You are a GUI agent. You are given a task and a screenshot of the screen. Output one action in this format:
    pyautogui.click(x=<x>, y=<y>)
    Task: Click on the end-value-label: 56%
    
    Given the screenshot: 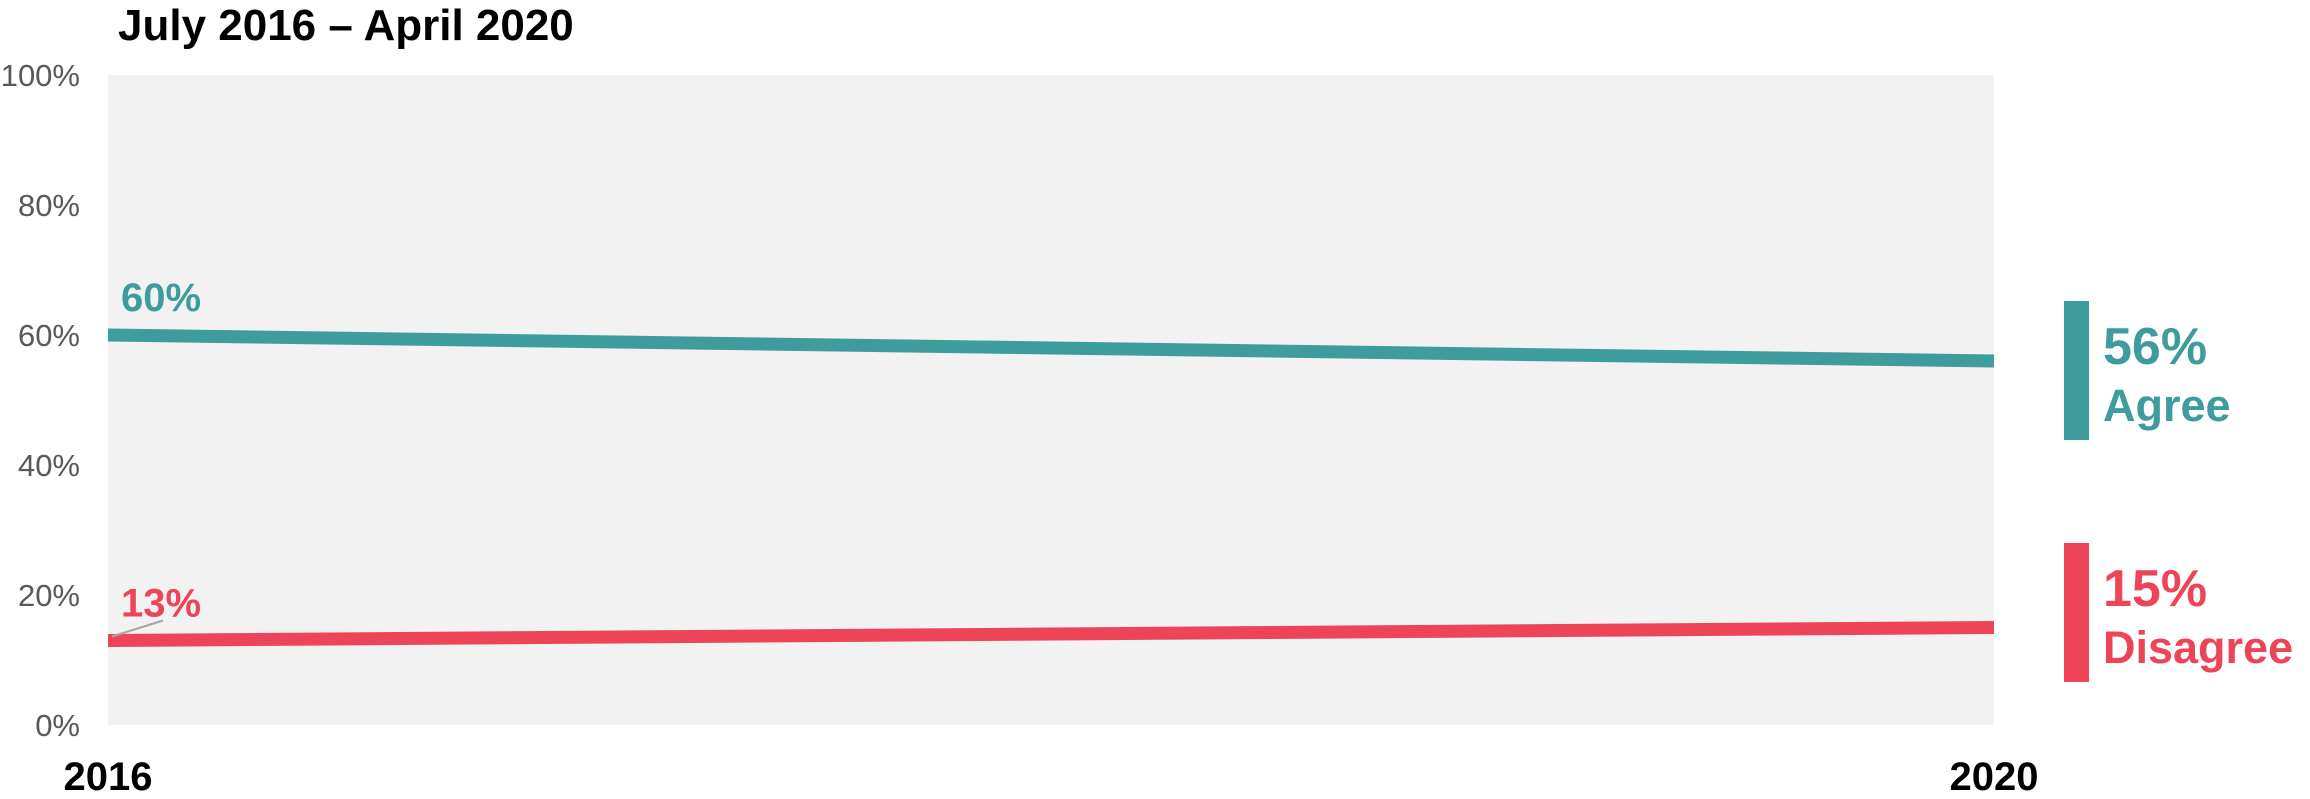 What is the action you would take?
    pyautogui.click(x=2155, y=347)
    